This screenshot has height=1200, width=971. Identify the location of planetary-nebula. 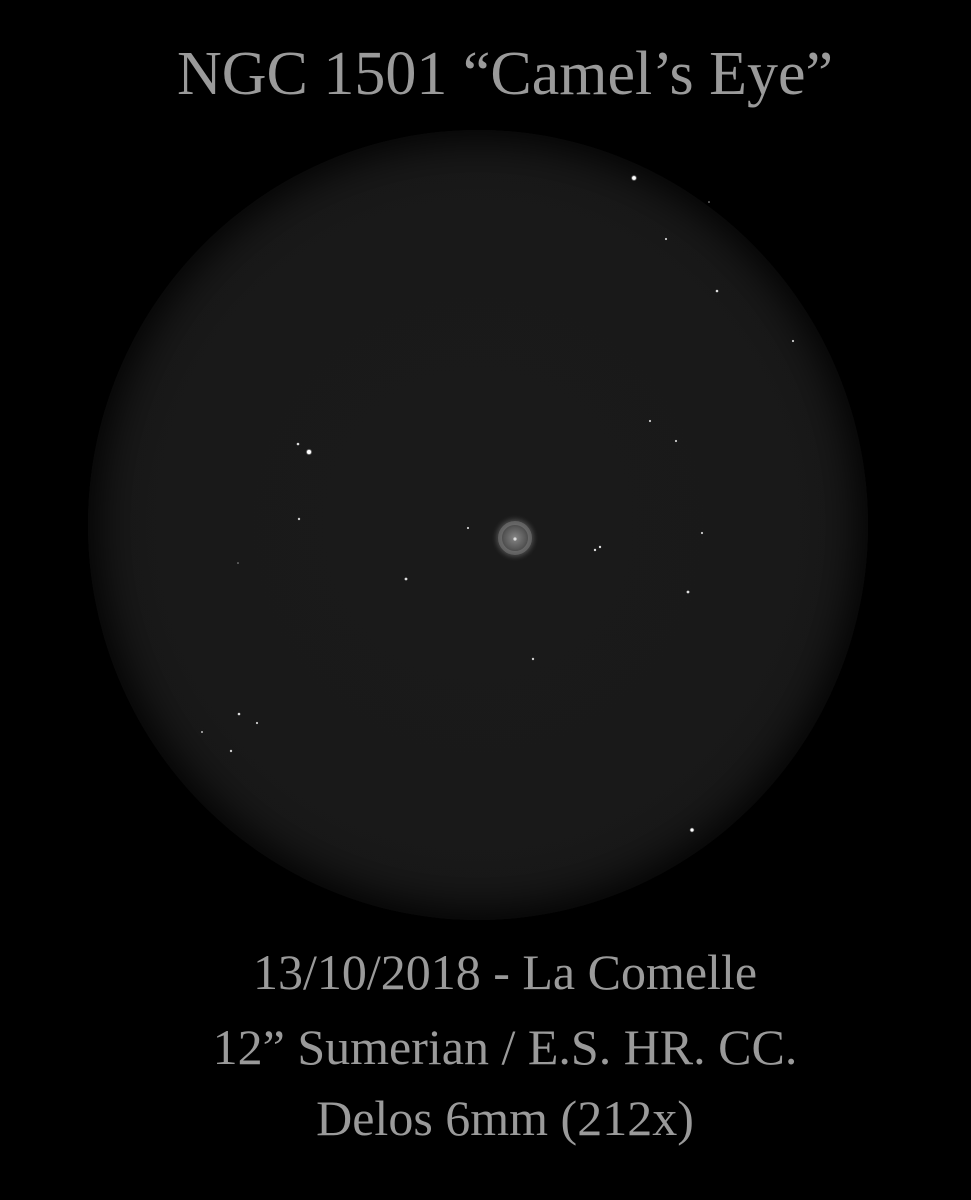
(515, 538).